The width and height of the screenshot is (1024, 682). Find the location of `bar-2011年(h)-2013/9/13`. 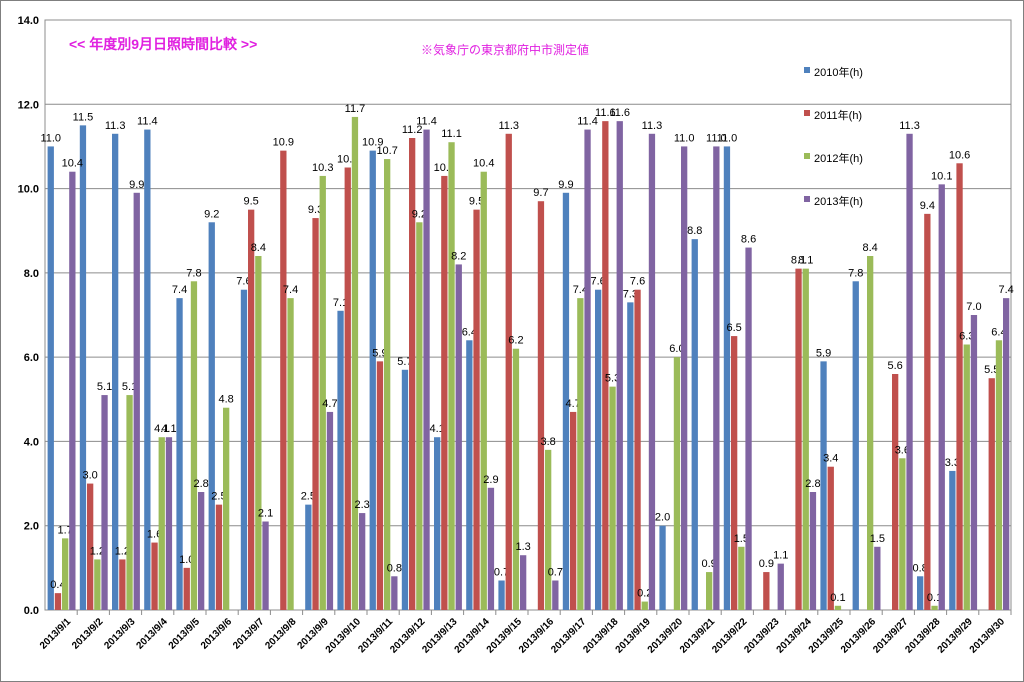

bar-2011年(h)-2013/9/13 is located at coordinates (444, 392).